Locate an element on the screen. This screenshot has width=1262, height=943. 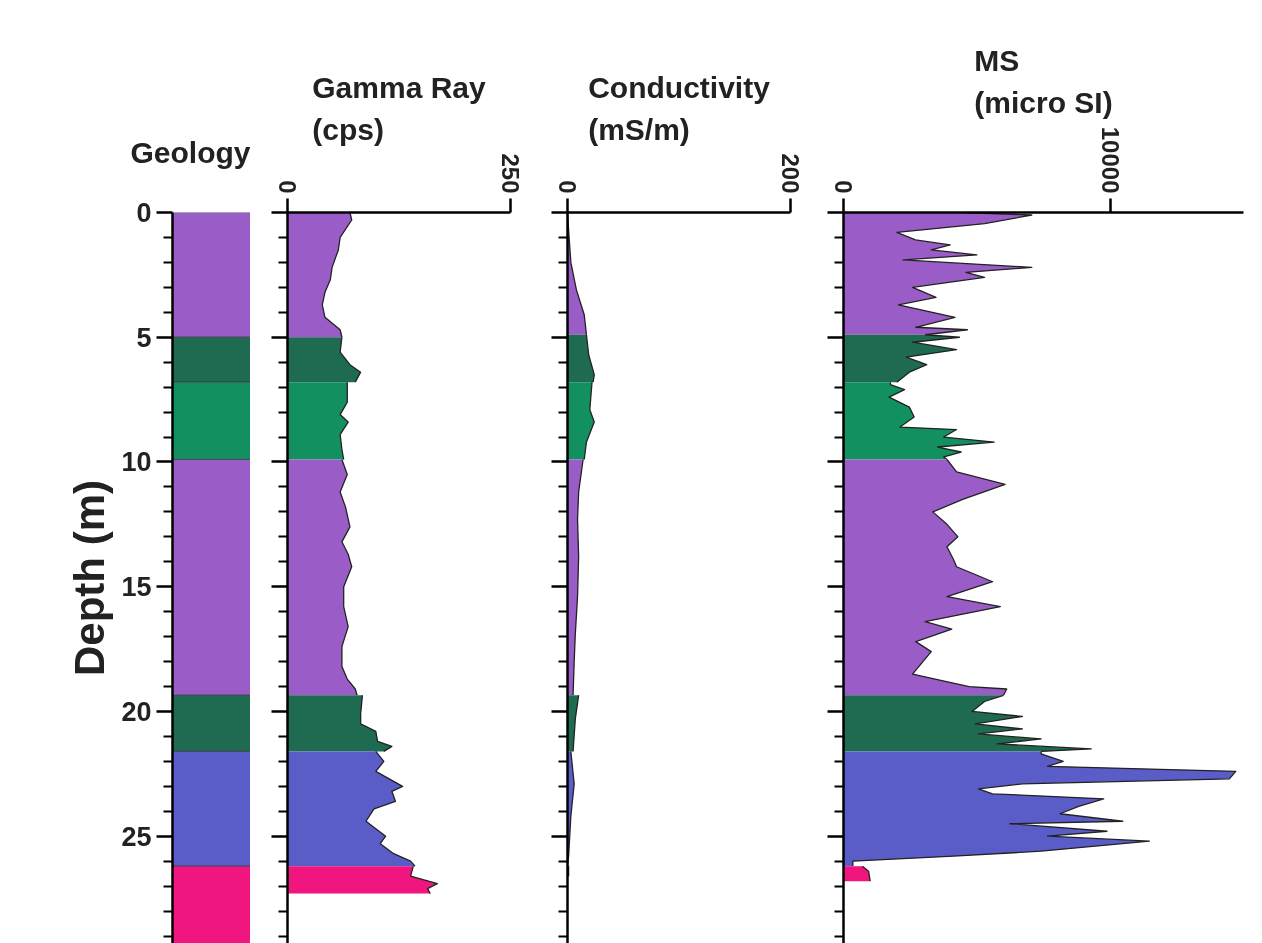
chart-title: Conductivity (mS/m) is located at coordinates (679, 108).